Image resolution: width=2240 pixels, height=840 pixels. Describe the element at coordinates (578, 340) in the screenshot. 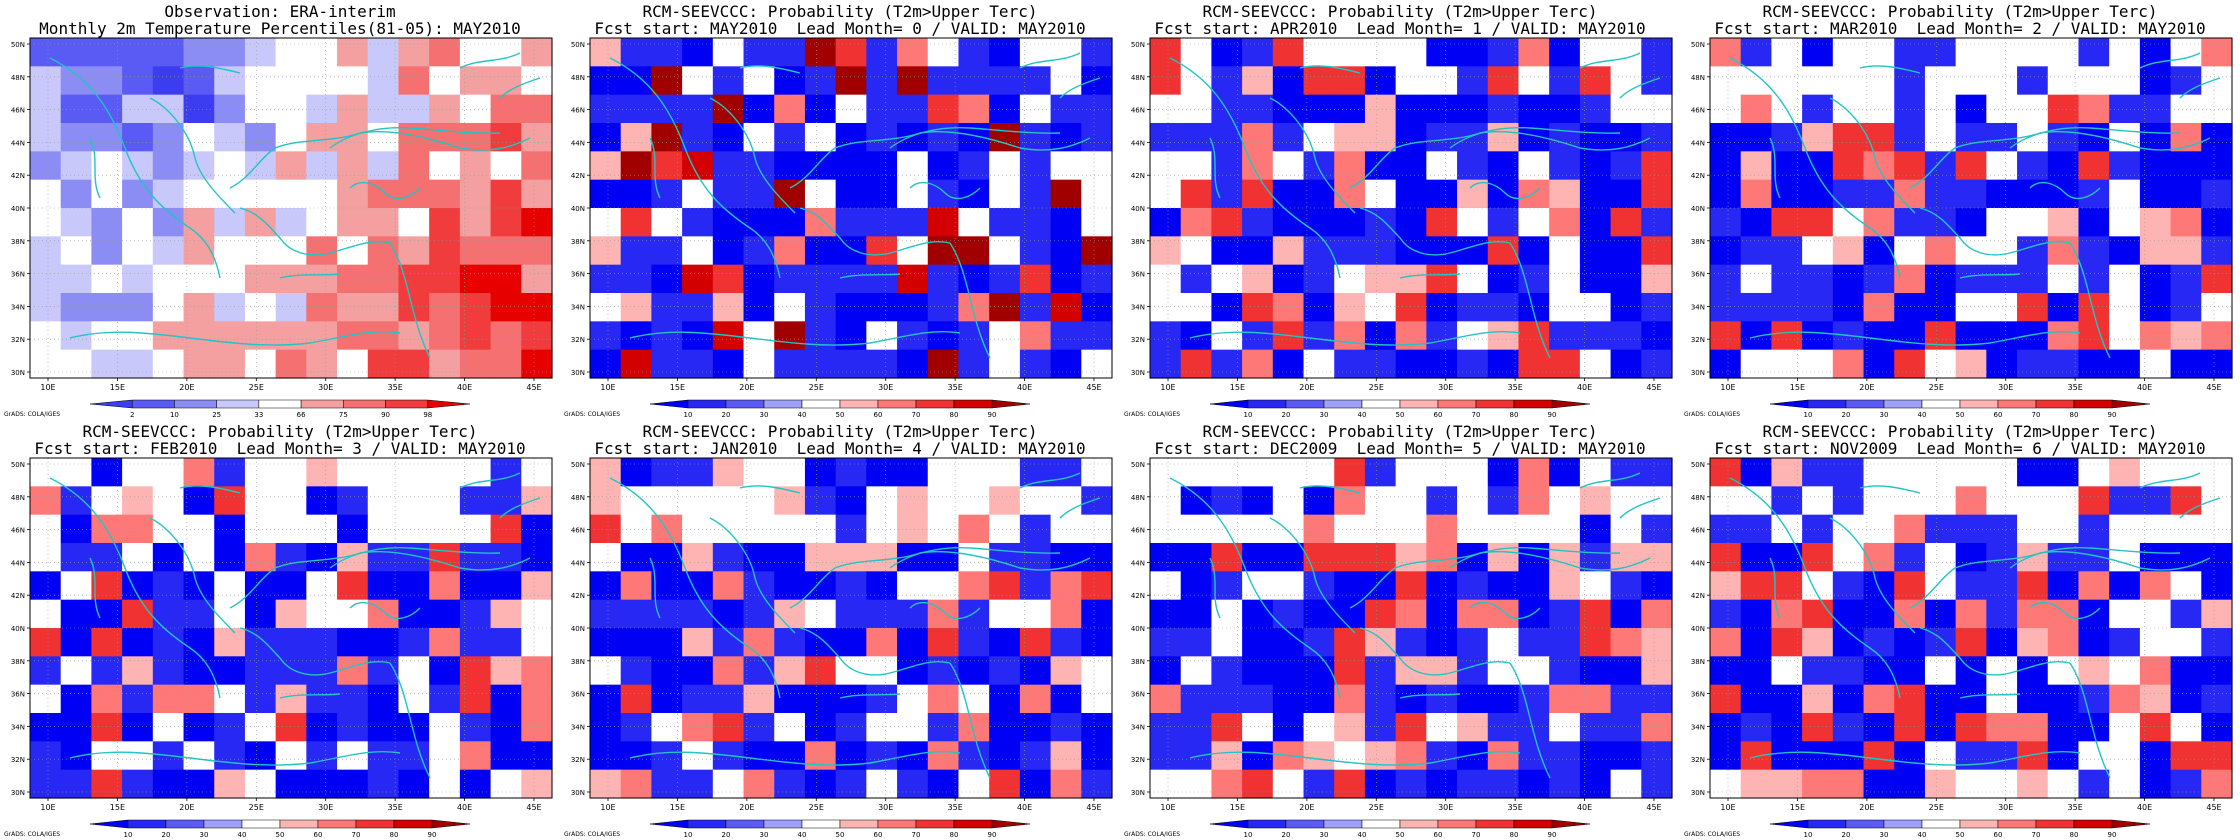

I see `lat-tick-label: 32N` at that location.